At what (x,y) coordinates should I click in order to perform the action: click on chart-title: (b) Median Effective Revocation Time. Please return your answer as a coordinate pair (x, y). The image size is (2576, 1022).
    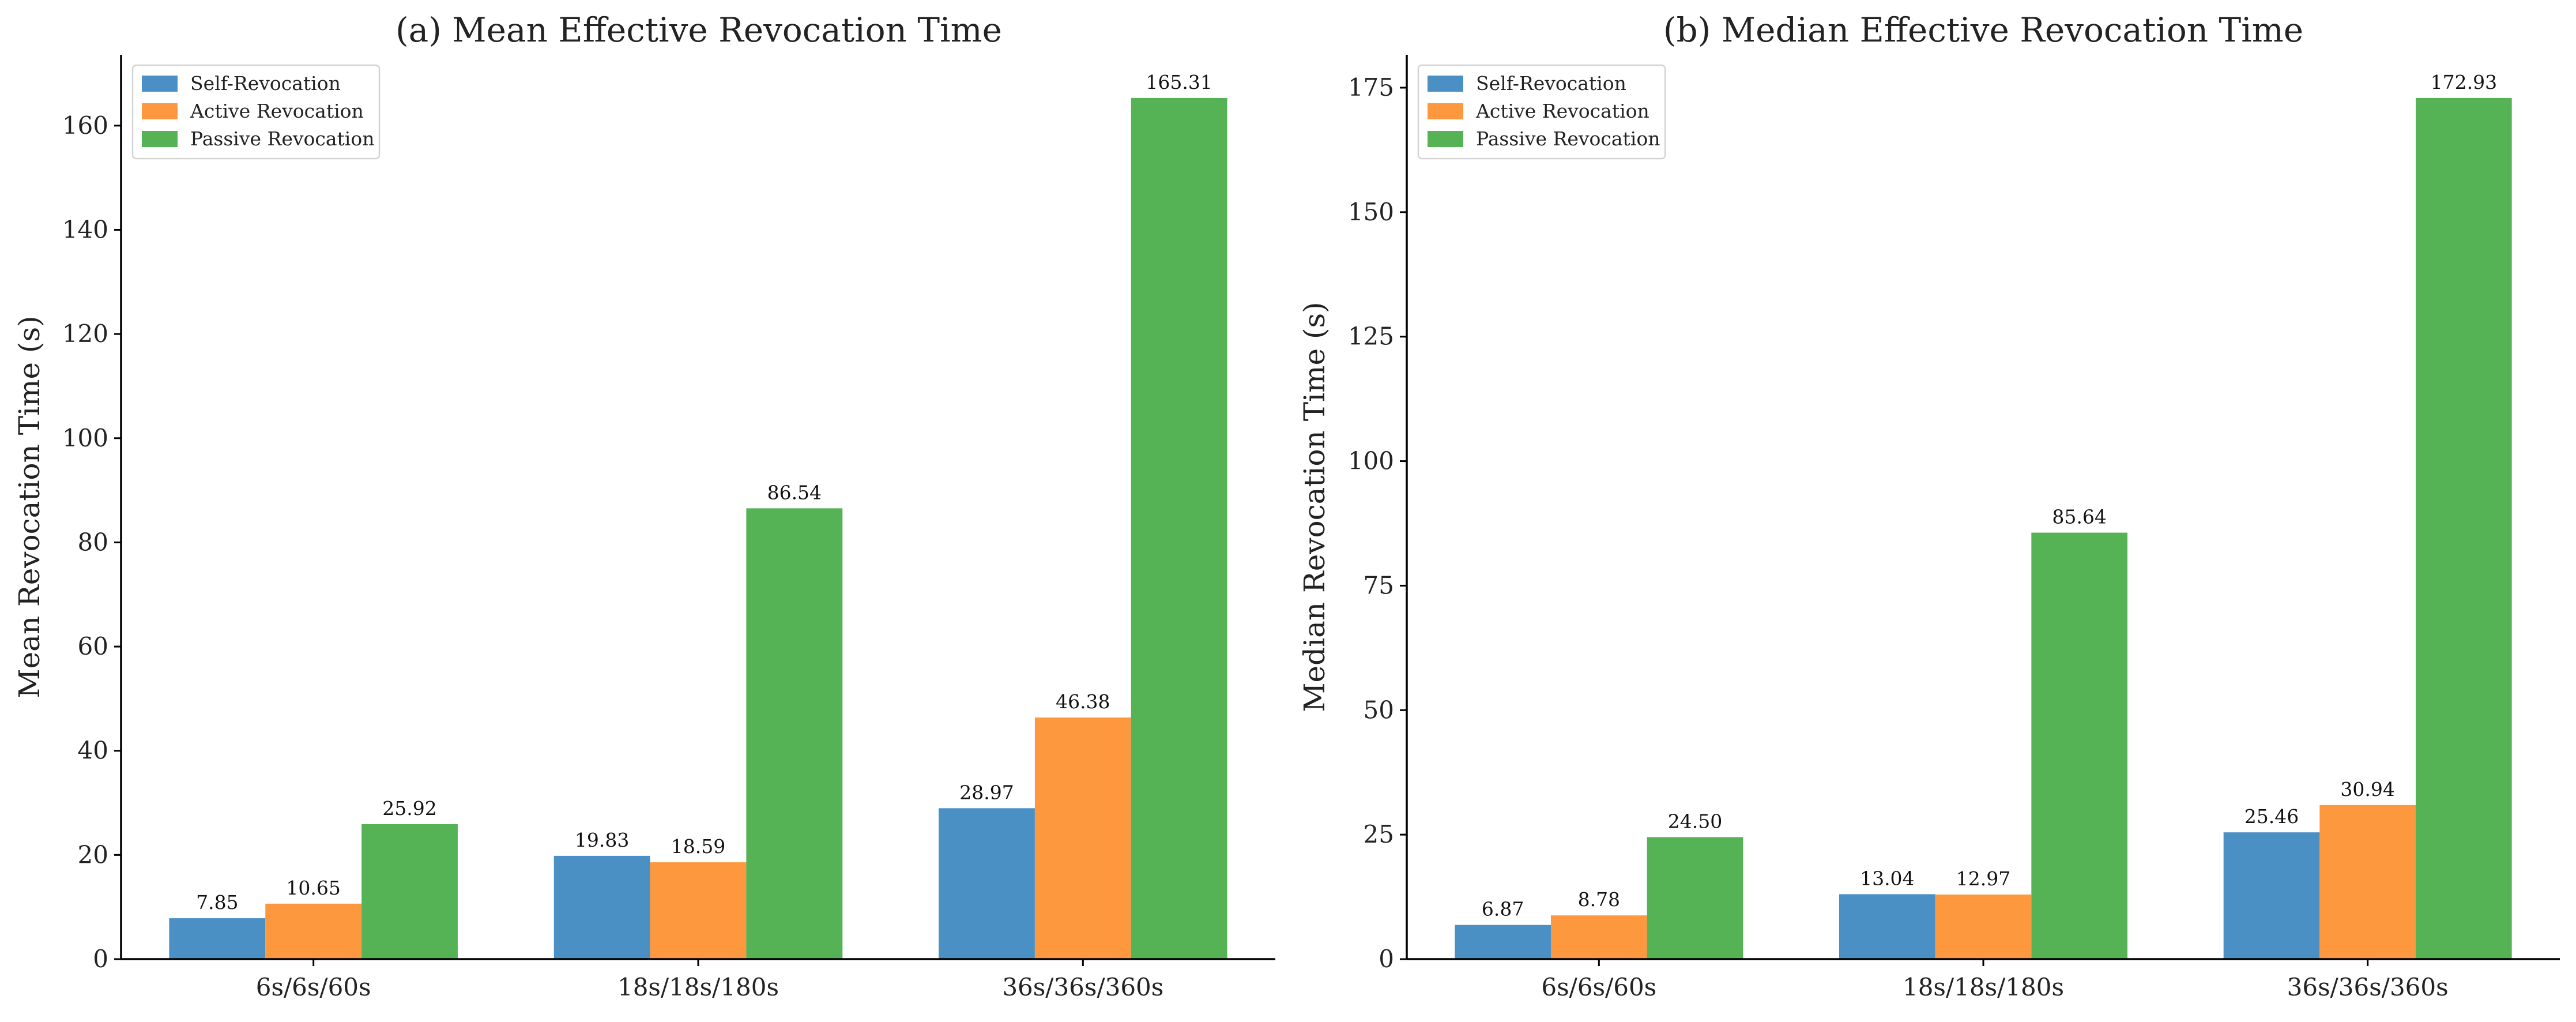
    Looking at the image, I should click on (1983, 30).